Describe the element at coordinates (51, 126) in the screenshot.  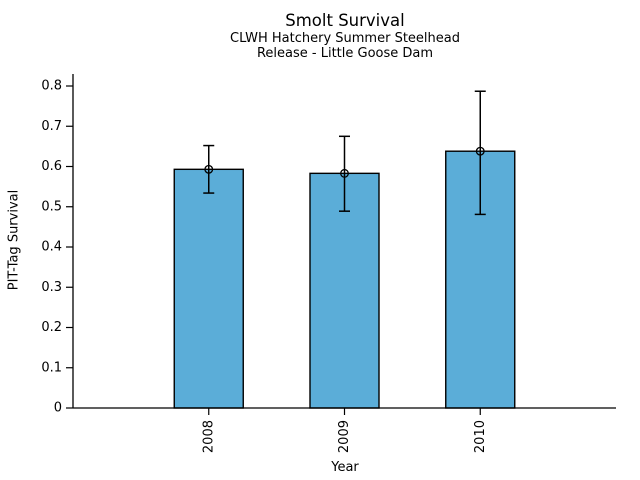
I see `y-tick-label: 0.7` at that location.